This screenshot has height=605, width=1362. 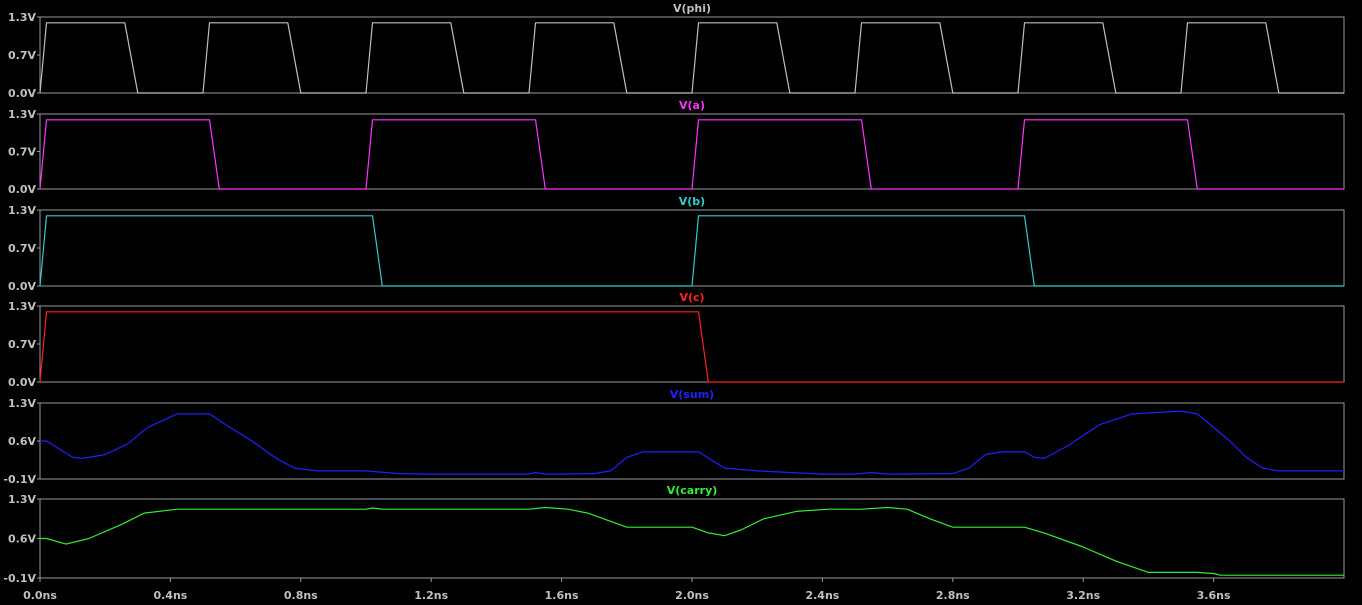 What do you see at coordinates (40, 595) in the screenshot?
I see `x-tick-label: 0.0ns` at bounding box center [40, 595].